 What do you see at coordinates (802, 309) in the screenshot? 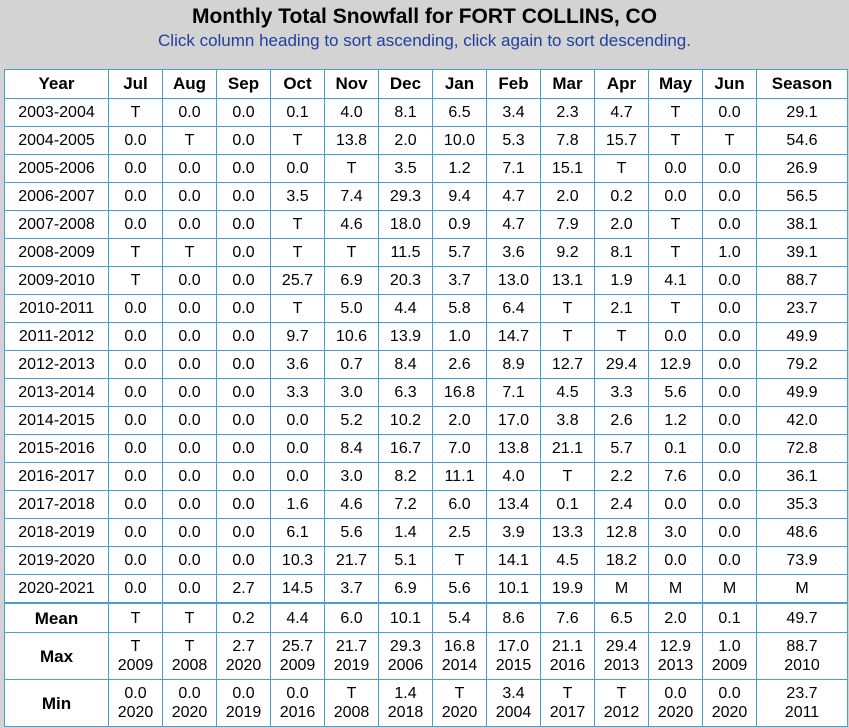
I see `snowfall-cell: 23.7` at bounding box center [802, 309].